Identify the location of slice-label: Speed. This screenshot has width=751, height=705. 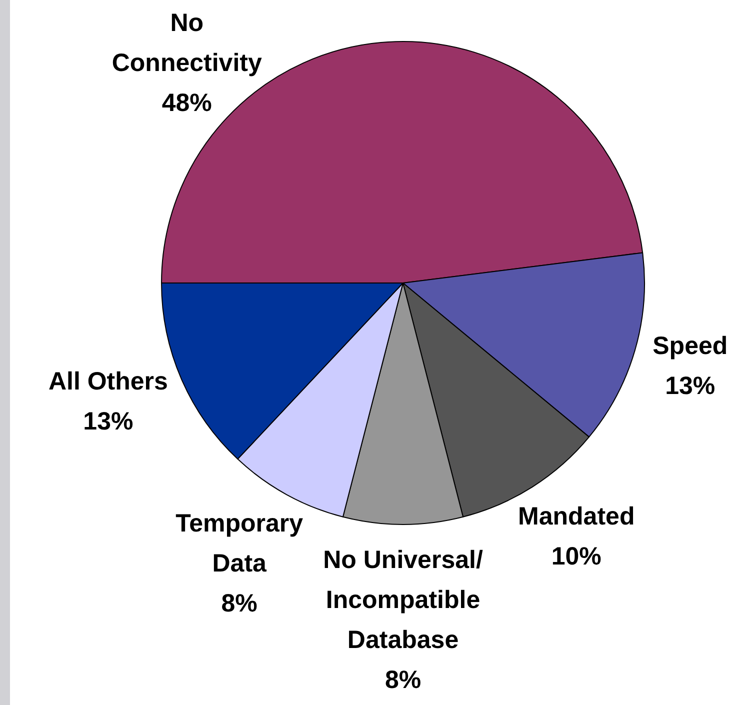
(690, 346).